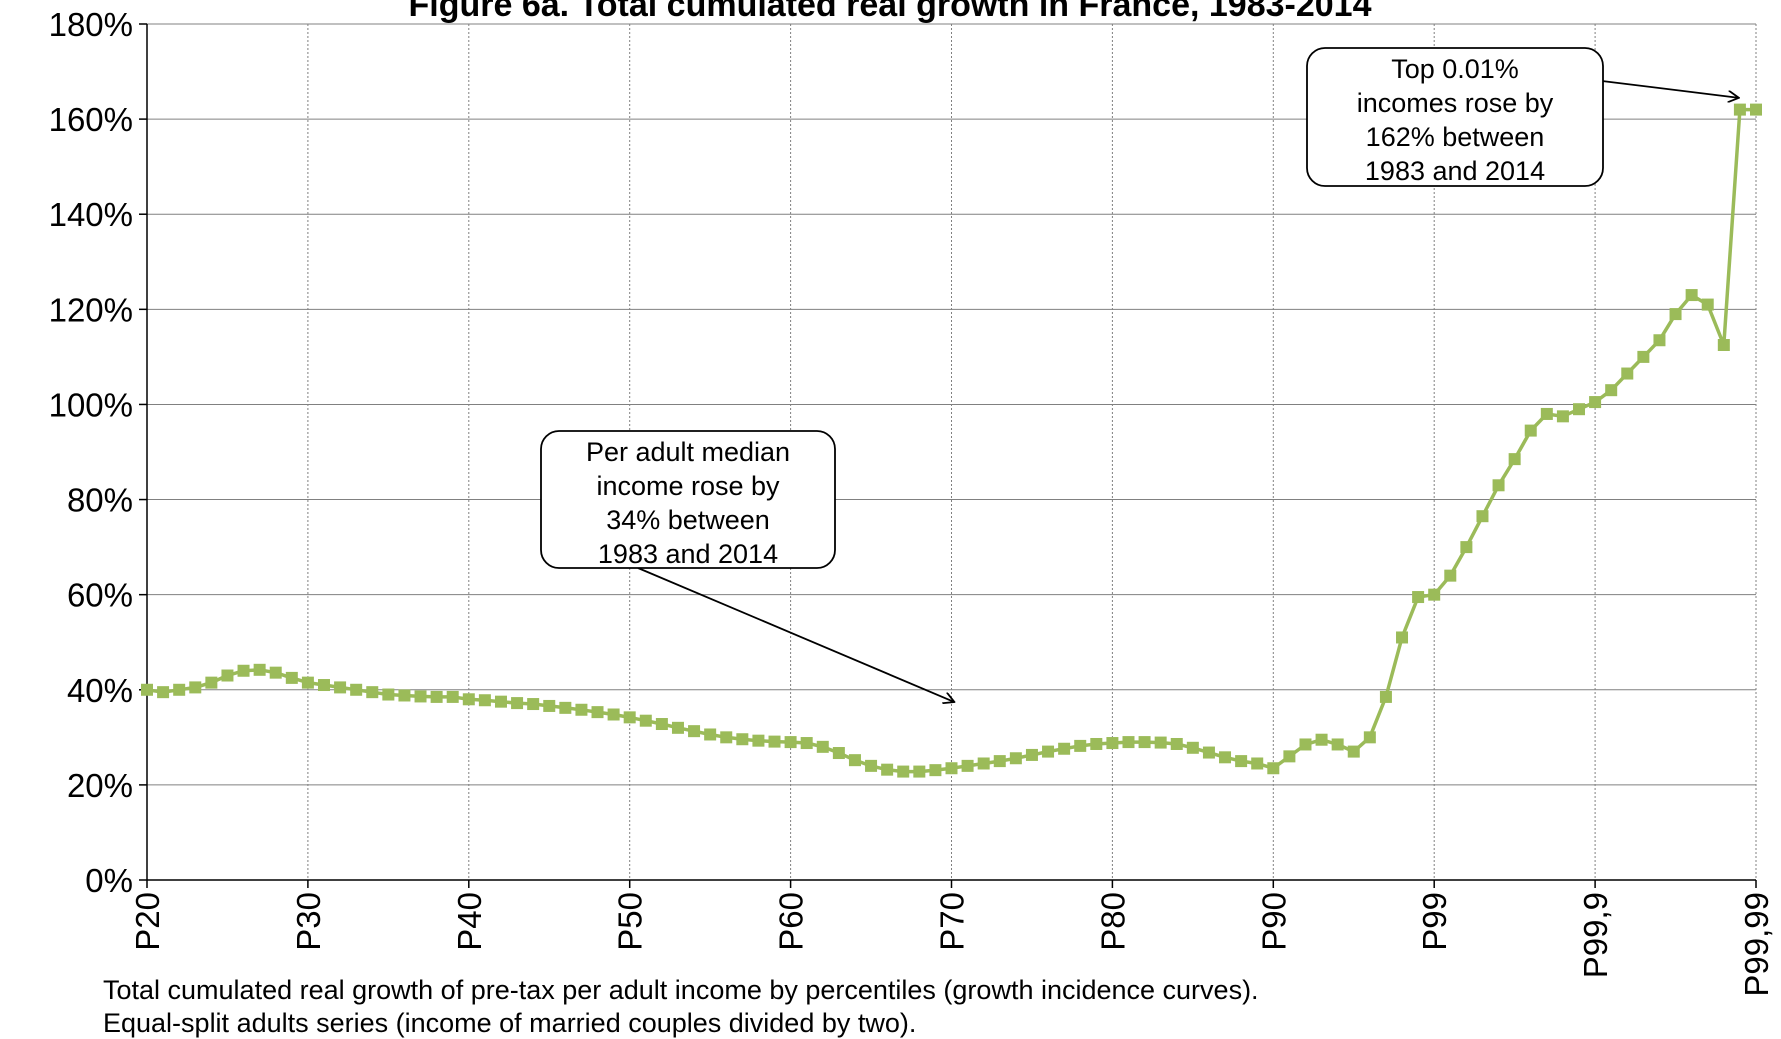 The image size is (1781, 1039). Describe the element at coordinates (91, 119) in the screenshot. I see `y-tick-label: 160%` at that location.